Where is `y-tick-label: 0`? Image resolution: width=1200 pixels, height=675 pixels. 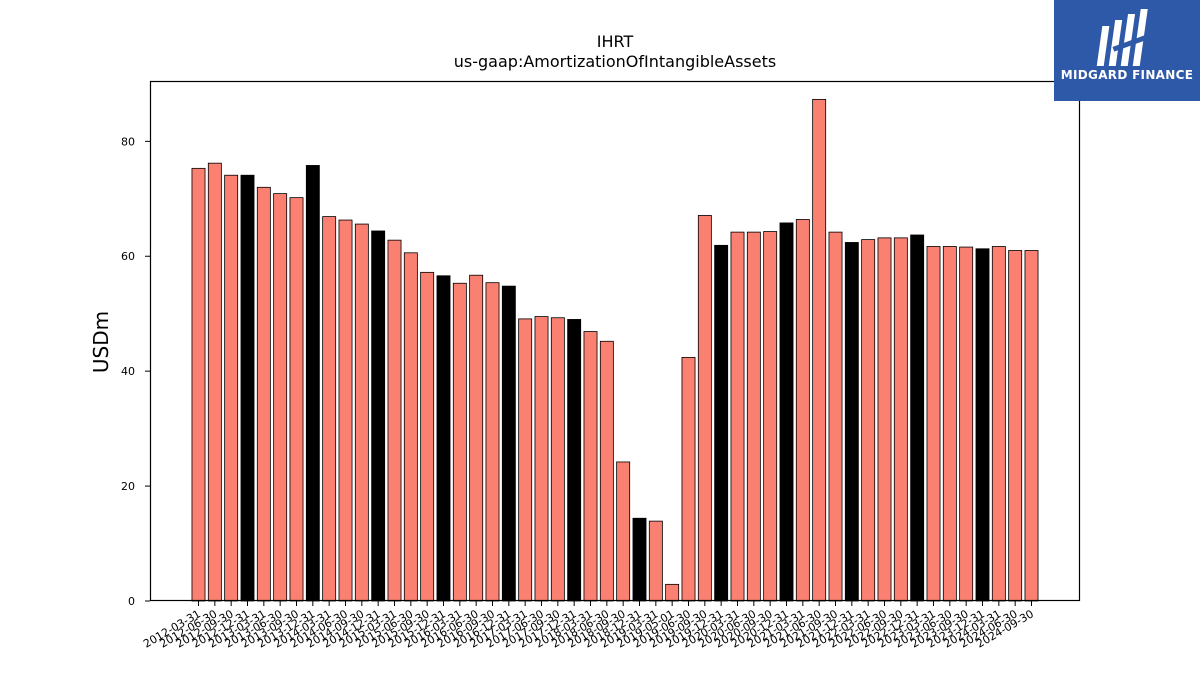
y-tick-label: 0 is located at coordinates (131, 601).